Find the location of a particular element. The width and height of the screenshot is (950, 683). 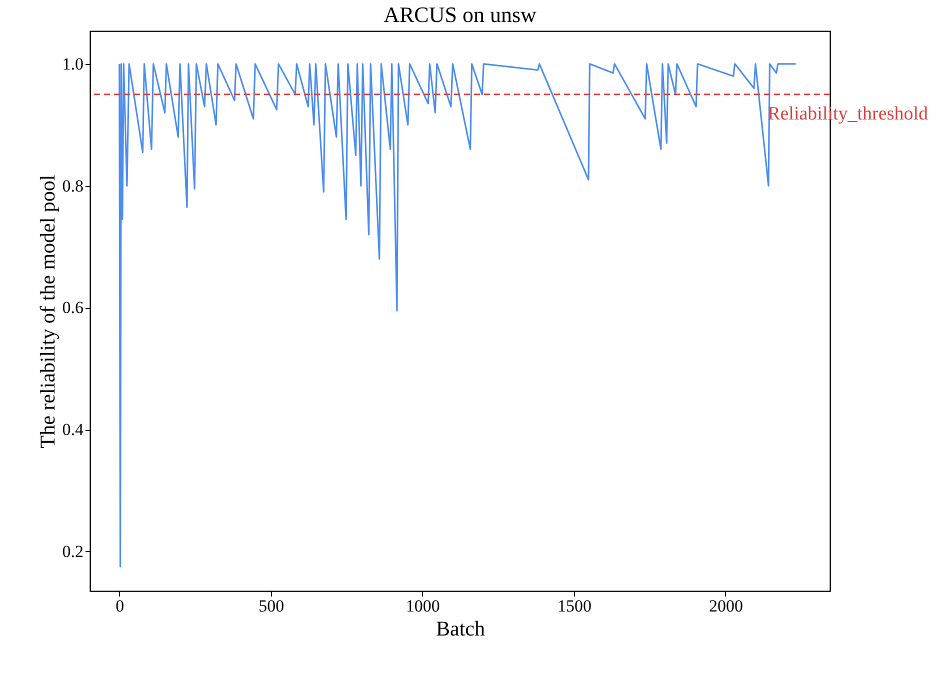

x-tick-label: 2000 is located at coordinates (725, 606).